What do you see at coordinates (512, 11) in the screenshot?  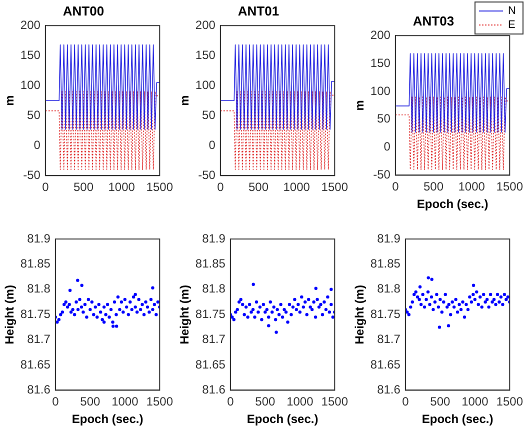 I see `legend-label: N` at bounding box center [512, 11].